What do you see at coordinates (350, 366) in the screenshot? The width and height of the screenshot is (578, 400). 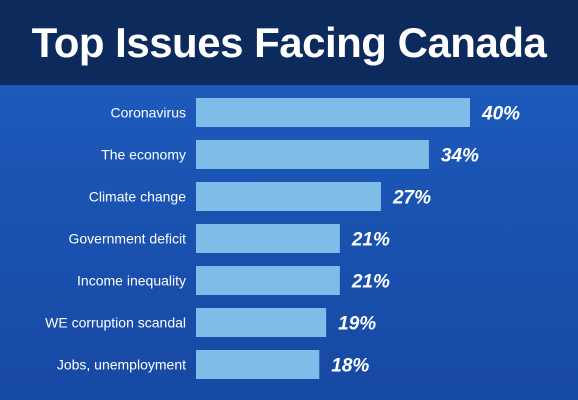 I see `value-label: 18%` at bounding box center [350, 366].